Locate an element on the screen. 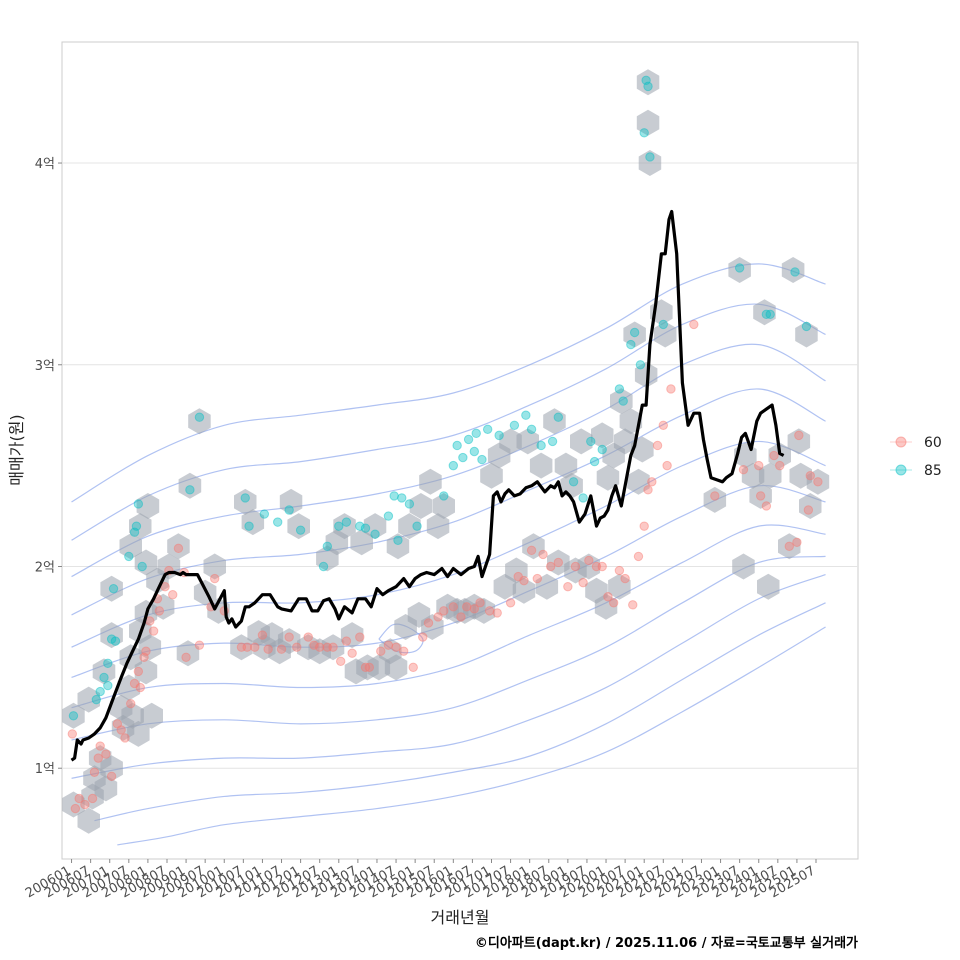  y-tick-label: 1억 is located at coordinates (45, 769).